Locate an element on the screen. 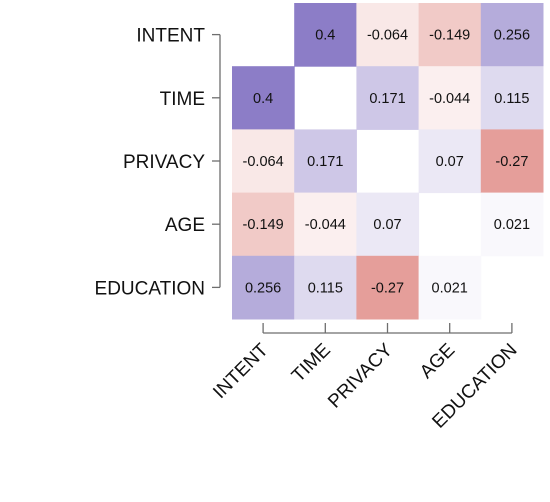  heatmap-cell-privacy-time is located at coordinates (325, 161).